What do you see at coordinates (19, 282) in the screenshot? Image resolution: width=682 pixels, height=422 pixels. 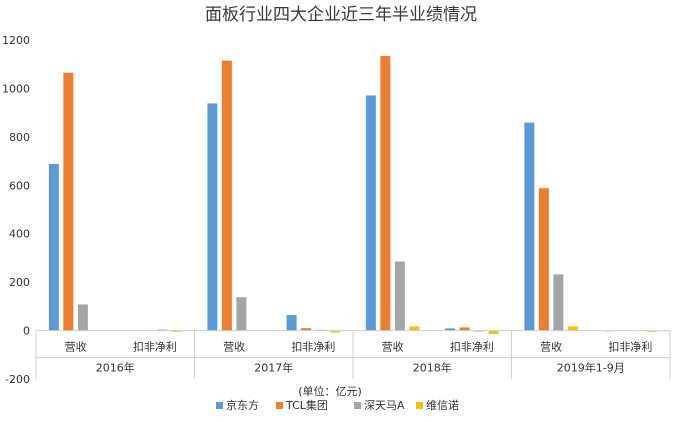 I see `y-tick-label: 200` at bounding box center [19, 282].